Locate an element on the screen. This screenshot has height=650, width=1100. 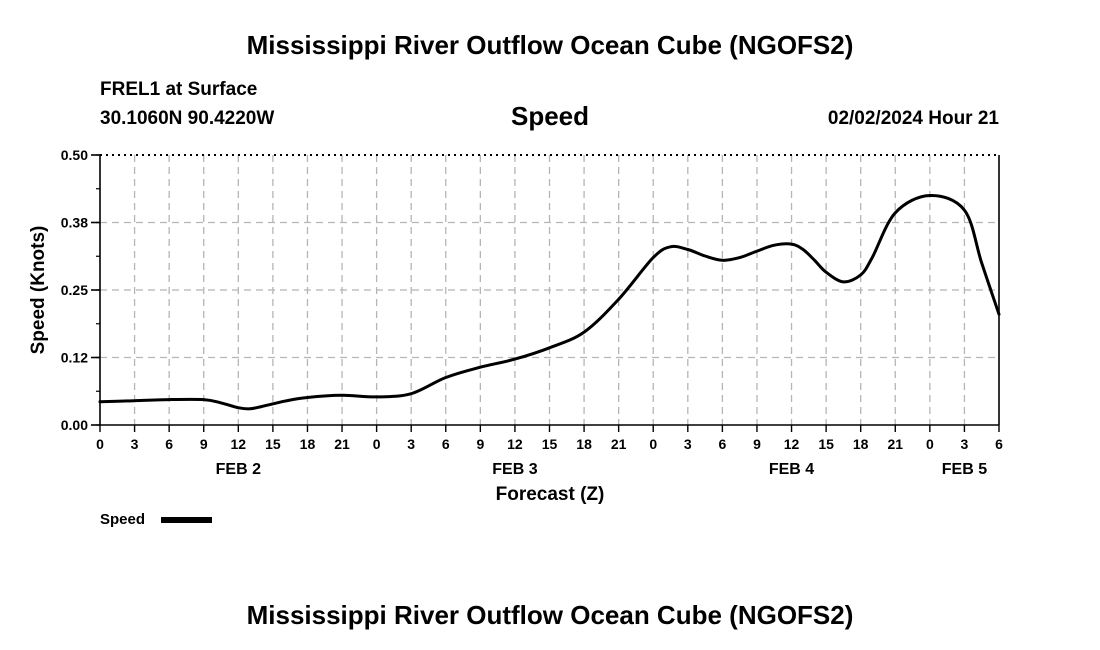
y-tick-label: 0.12 is located at coordinates (74, 358).